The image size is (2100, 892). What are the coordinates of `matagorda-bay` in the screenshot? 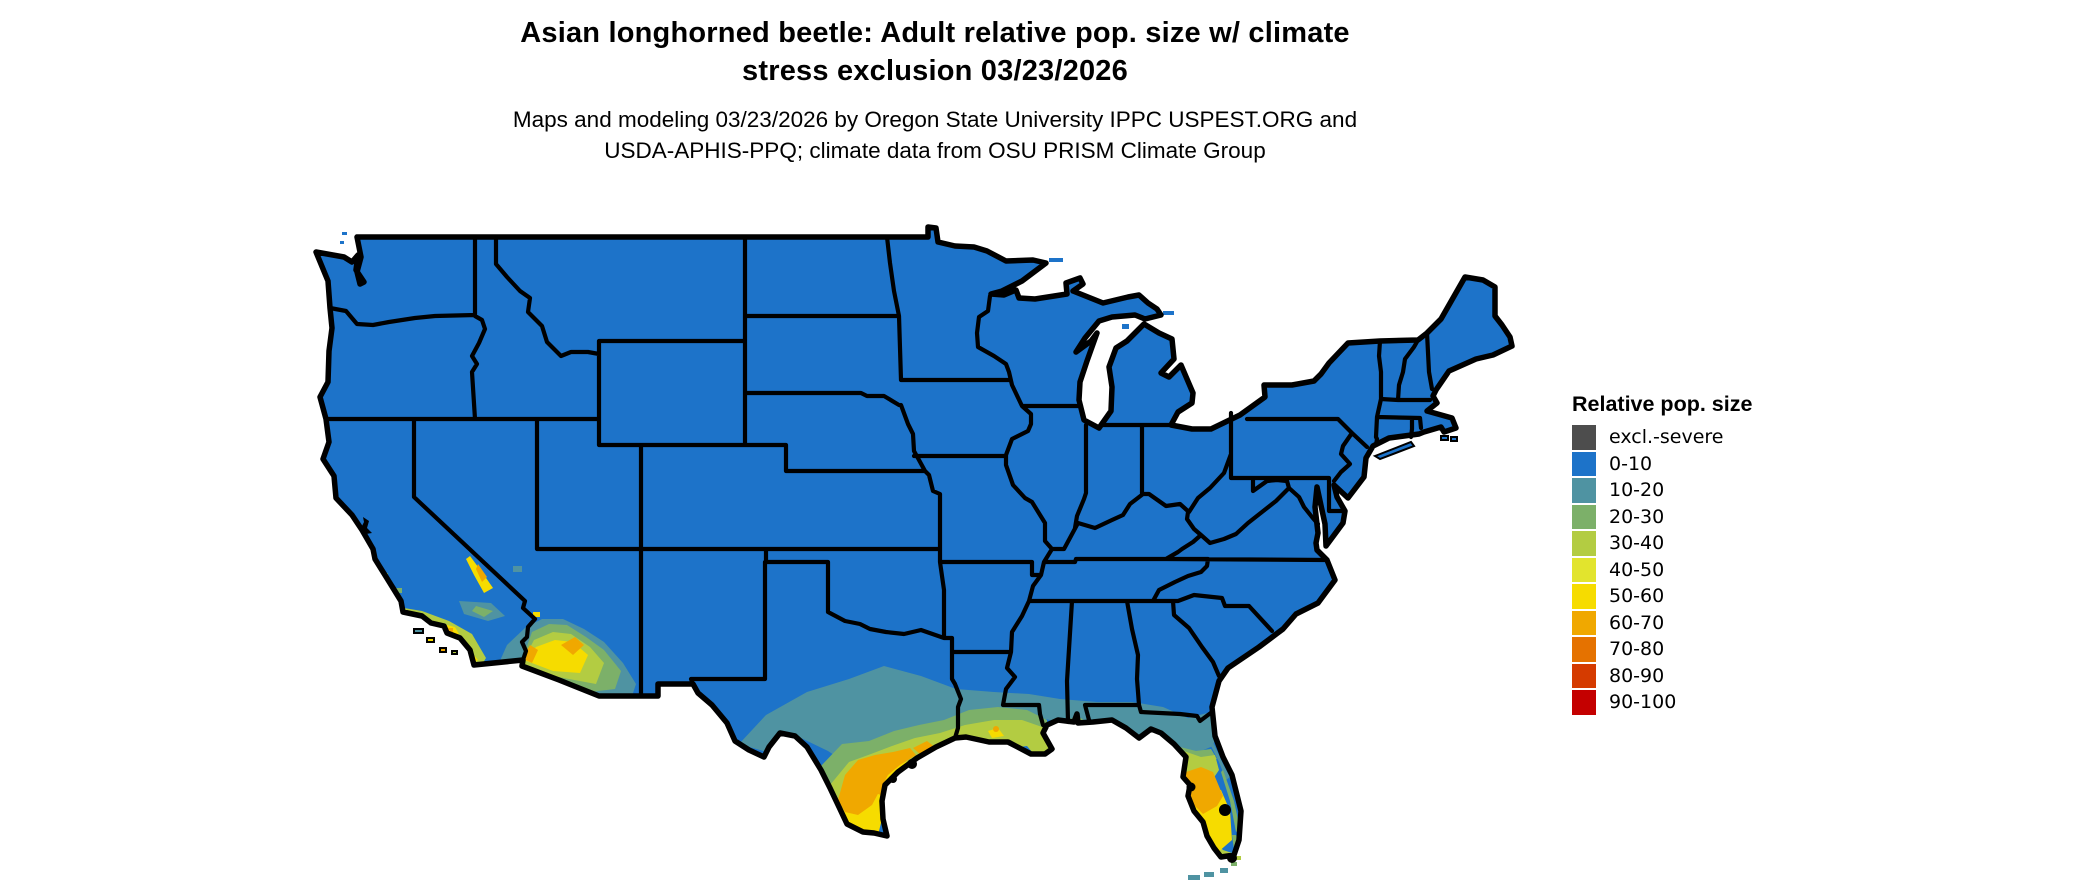 It's located at (893, 779).